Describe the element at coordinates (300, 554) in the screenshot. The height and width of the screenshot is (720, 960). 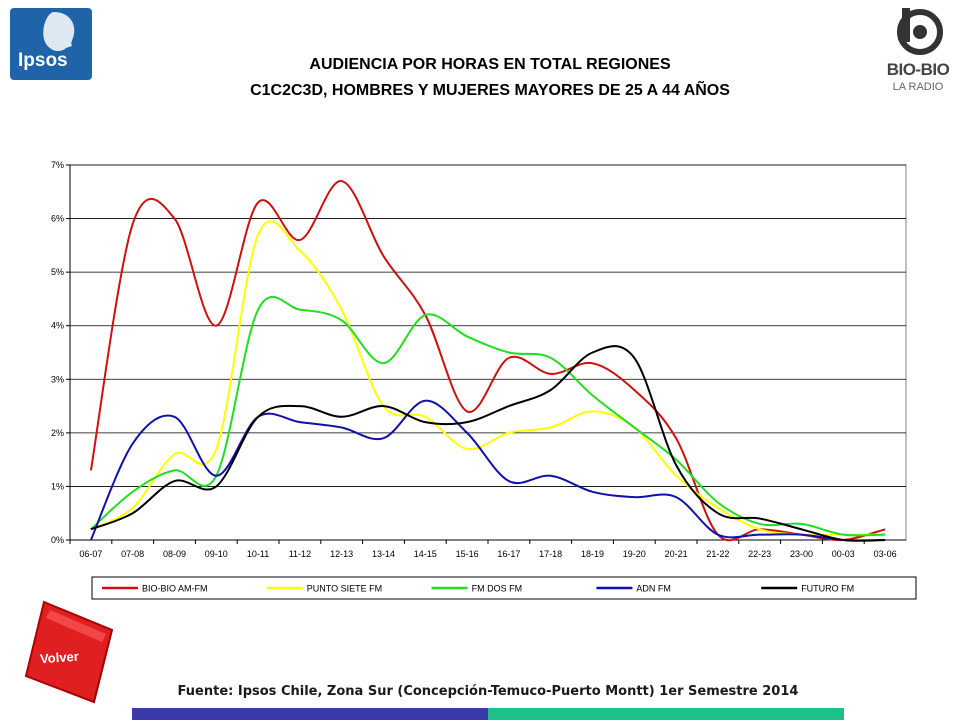
I see `x-tick-label: 11-12` at that location.